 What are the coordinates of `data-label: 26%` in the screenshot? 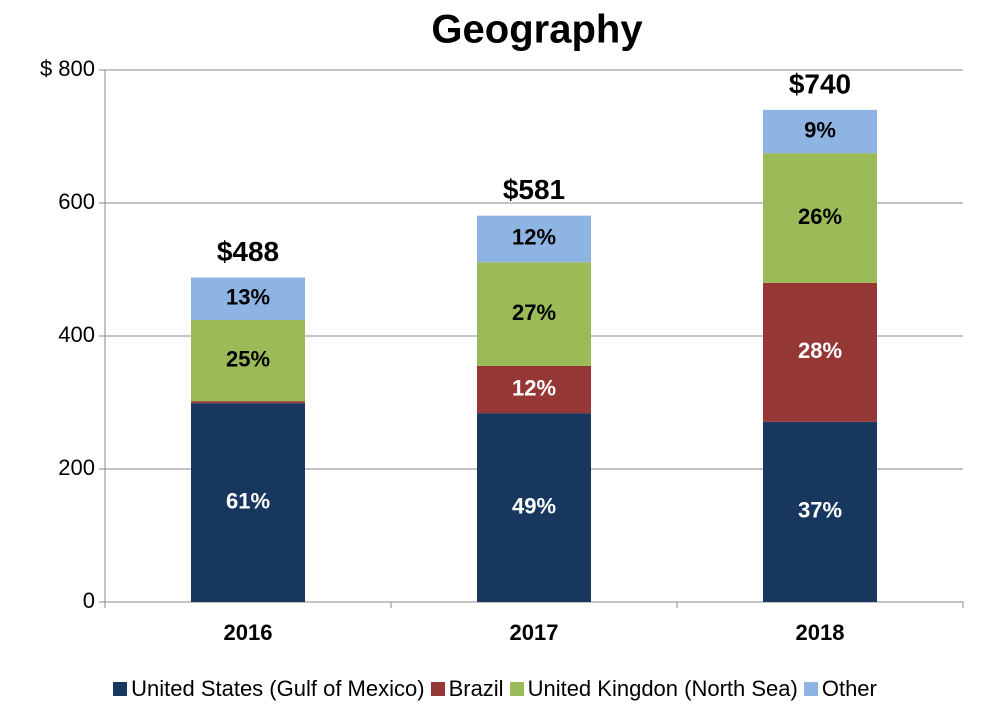 It's located at (820, 216).